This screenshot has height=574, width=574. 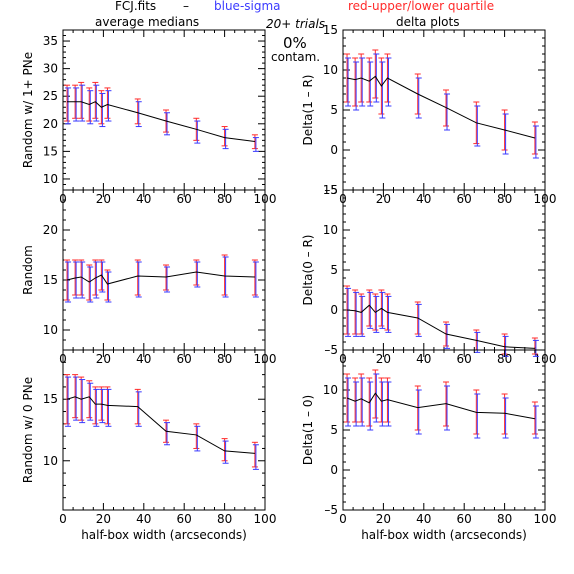 I want to click on y-axis-label: Random w/ 0 PNe, so click(x=28, y=430).